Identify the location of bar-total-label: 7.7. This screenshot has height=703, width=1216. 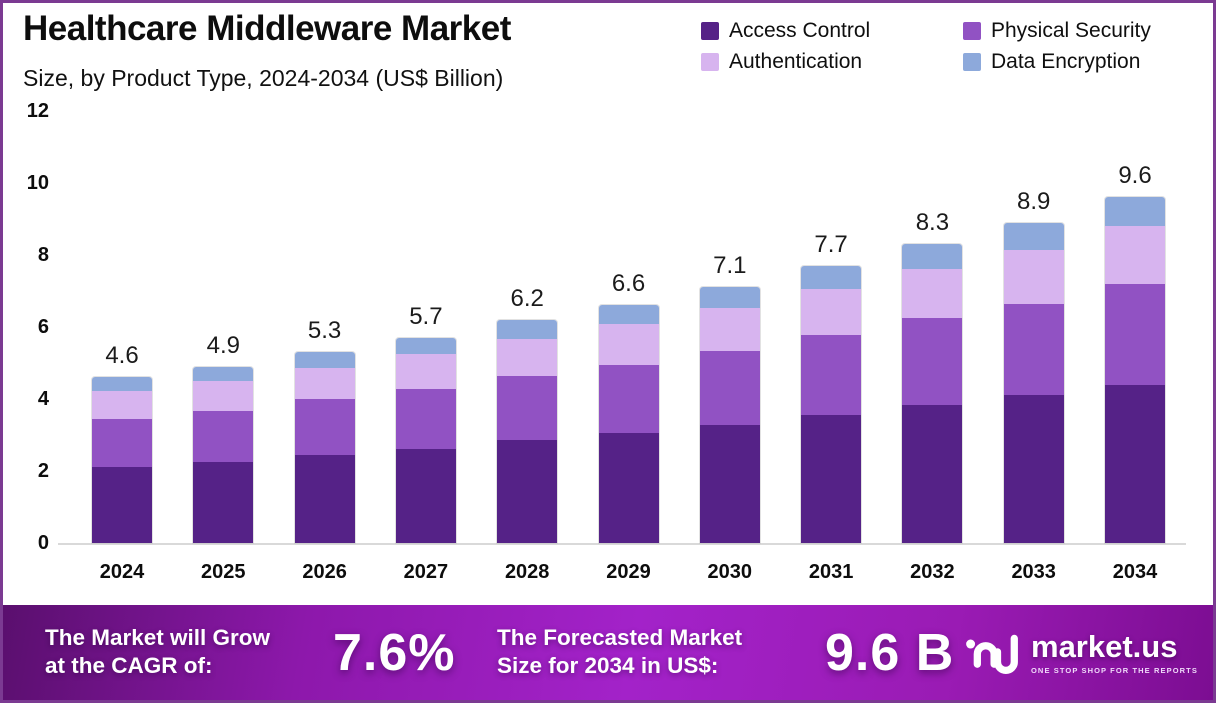
(831, 244).